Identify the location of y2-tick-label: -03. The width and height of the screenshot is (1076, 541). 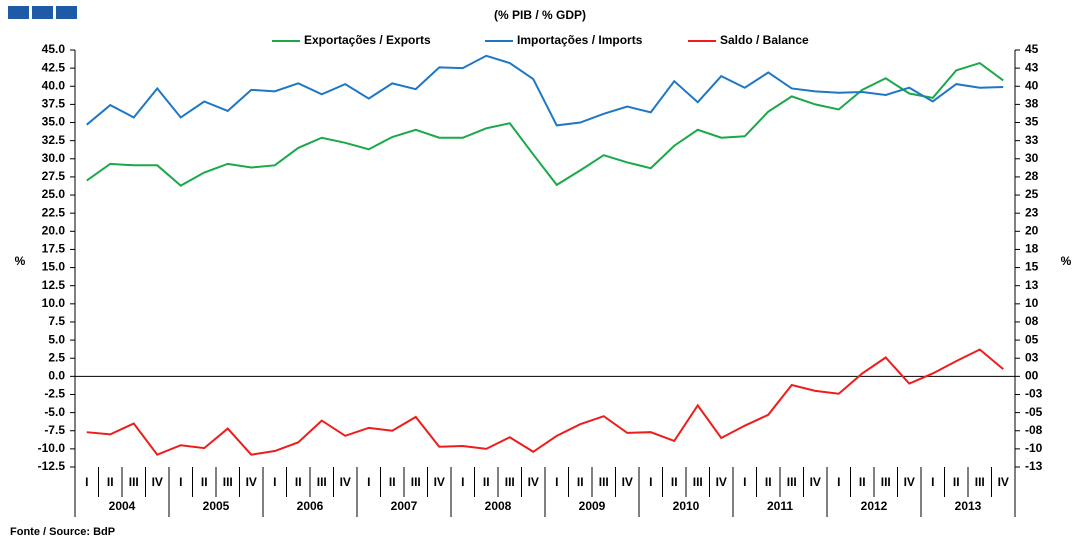
(1034, 394).